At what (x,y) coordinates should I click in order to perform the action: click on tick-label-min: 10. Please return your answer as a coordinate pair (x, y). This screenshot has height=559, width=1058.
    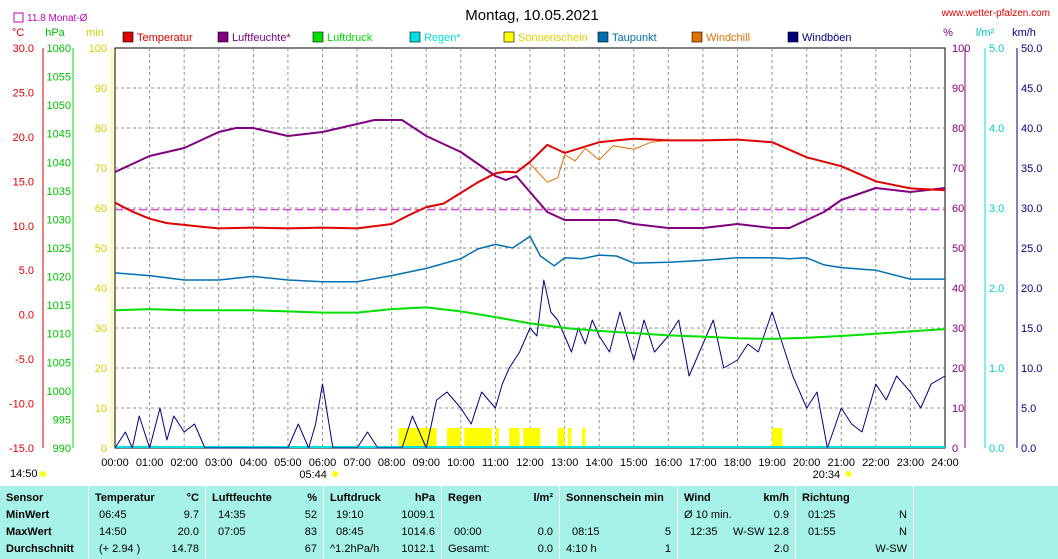
    Looking at the image, I should click on (101, 409).